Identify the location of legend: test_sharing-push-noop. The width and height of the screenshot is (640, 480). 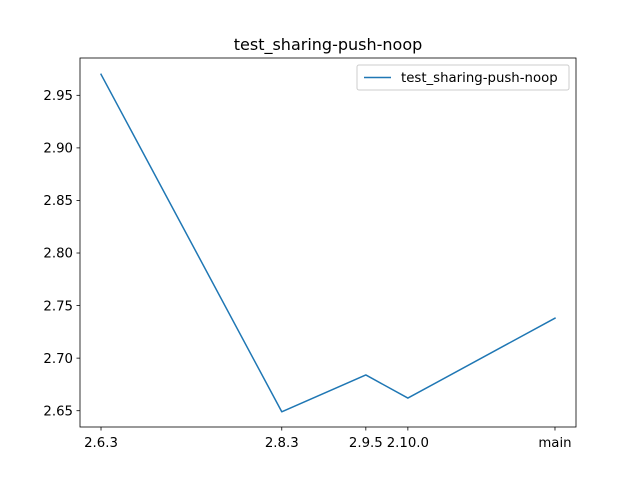
(463, 77).